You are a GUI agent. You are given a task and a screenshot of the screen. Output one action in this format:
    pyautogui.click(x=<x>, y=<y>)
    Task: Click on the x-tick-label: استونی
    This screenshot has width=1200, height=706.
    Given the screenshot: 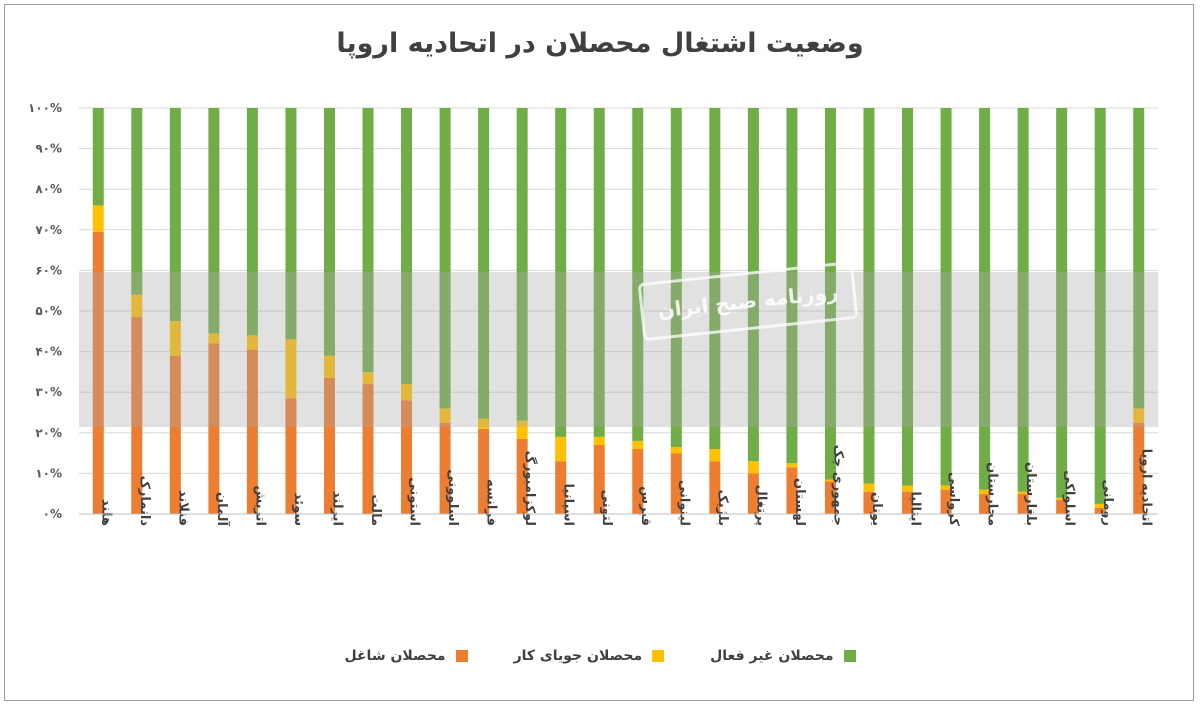 What is the action you would take?
    pyautogui.click(x=414, y=501)
    